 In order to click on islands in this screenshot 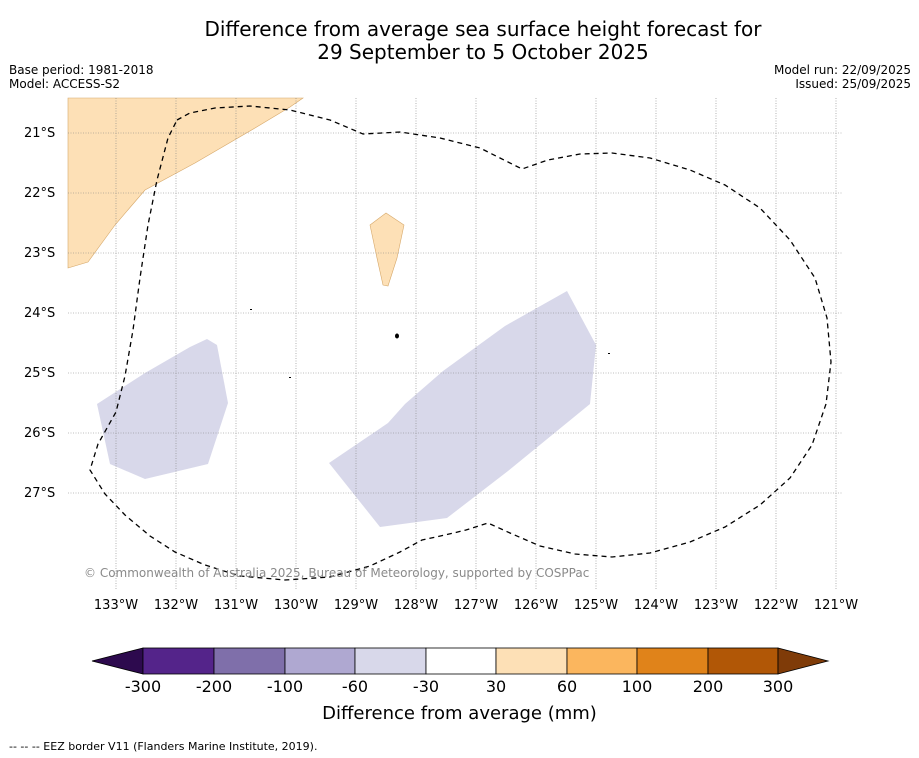, I will do `click(430, 343)`.